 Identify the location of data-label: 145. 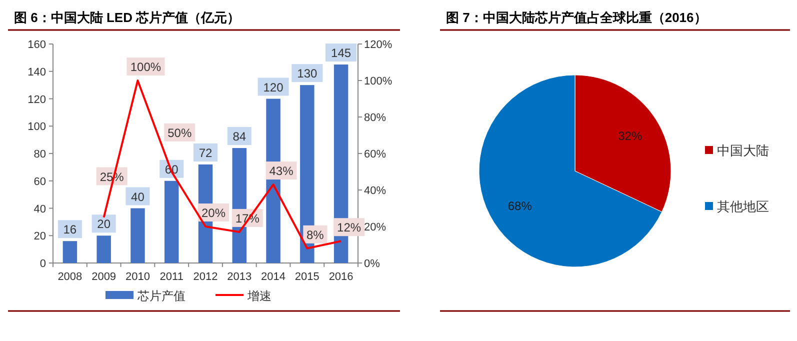
(341, 53).